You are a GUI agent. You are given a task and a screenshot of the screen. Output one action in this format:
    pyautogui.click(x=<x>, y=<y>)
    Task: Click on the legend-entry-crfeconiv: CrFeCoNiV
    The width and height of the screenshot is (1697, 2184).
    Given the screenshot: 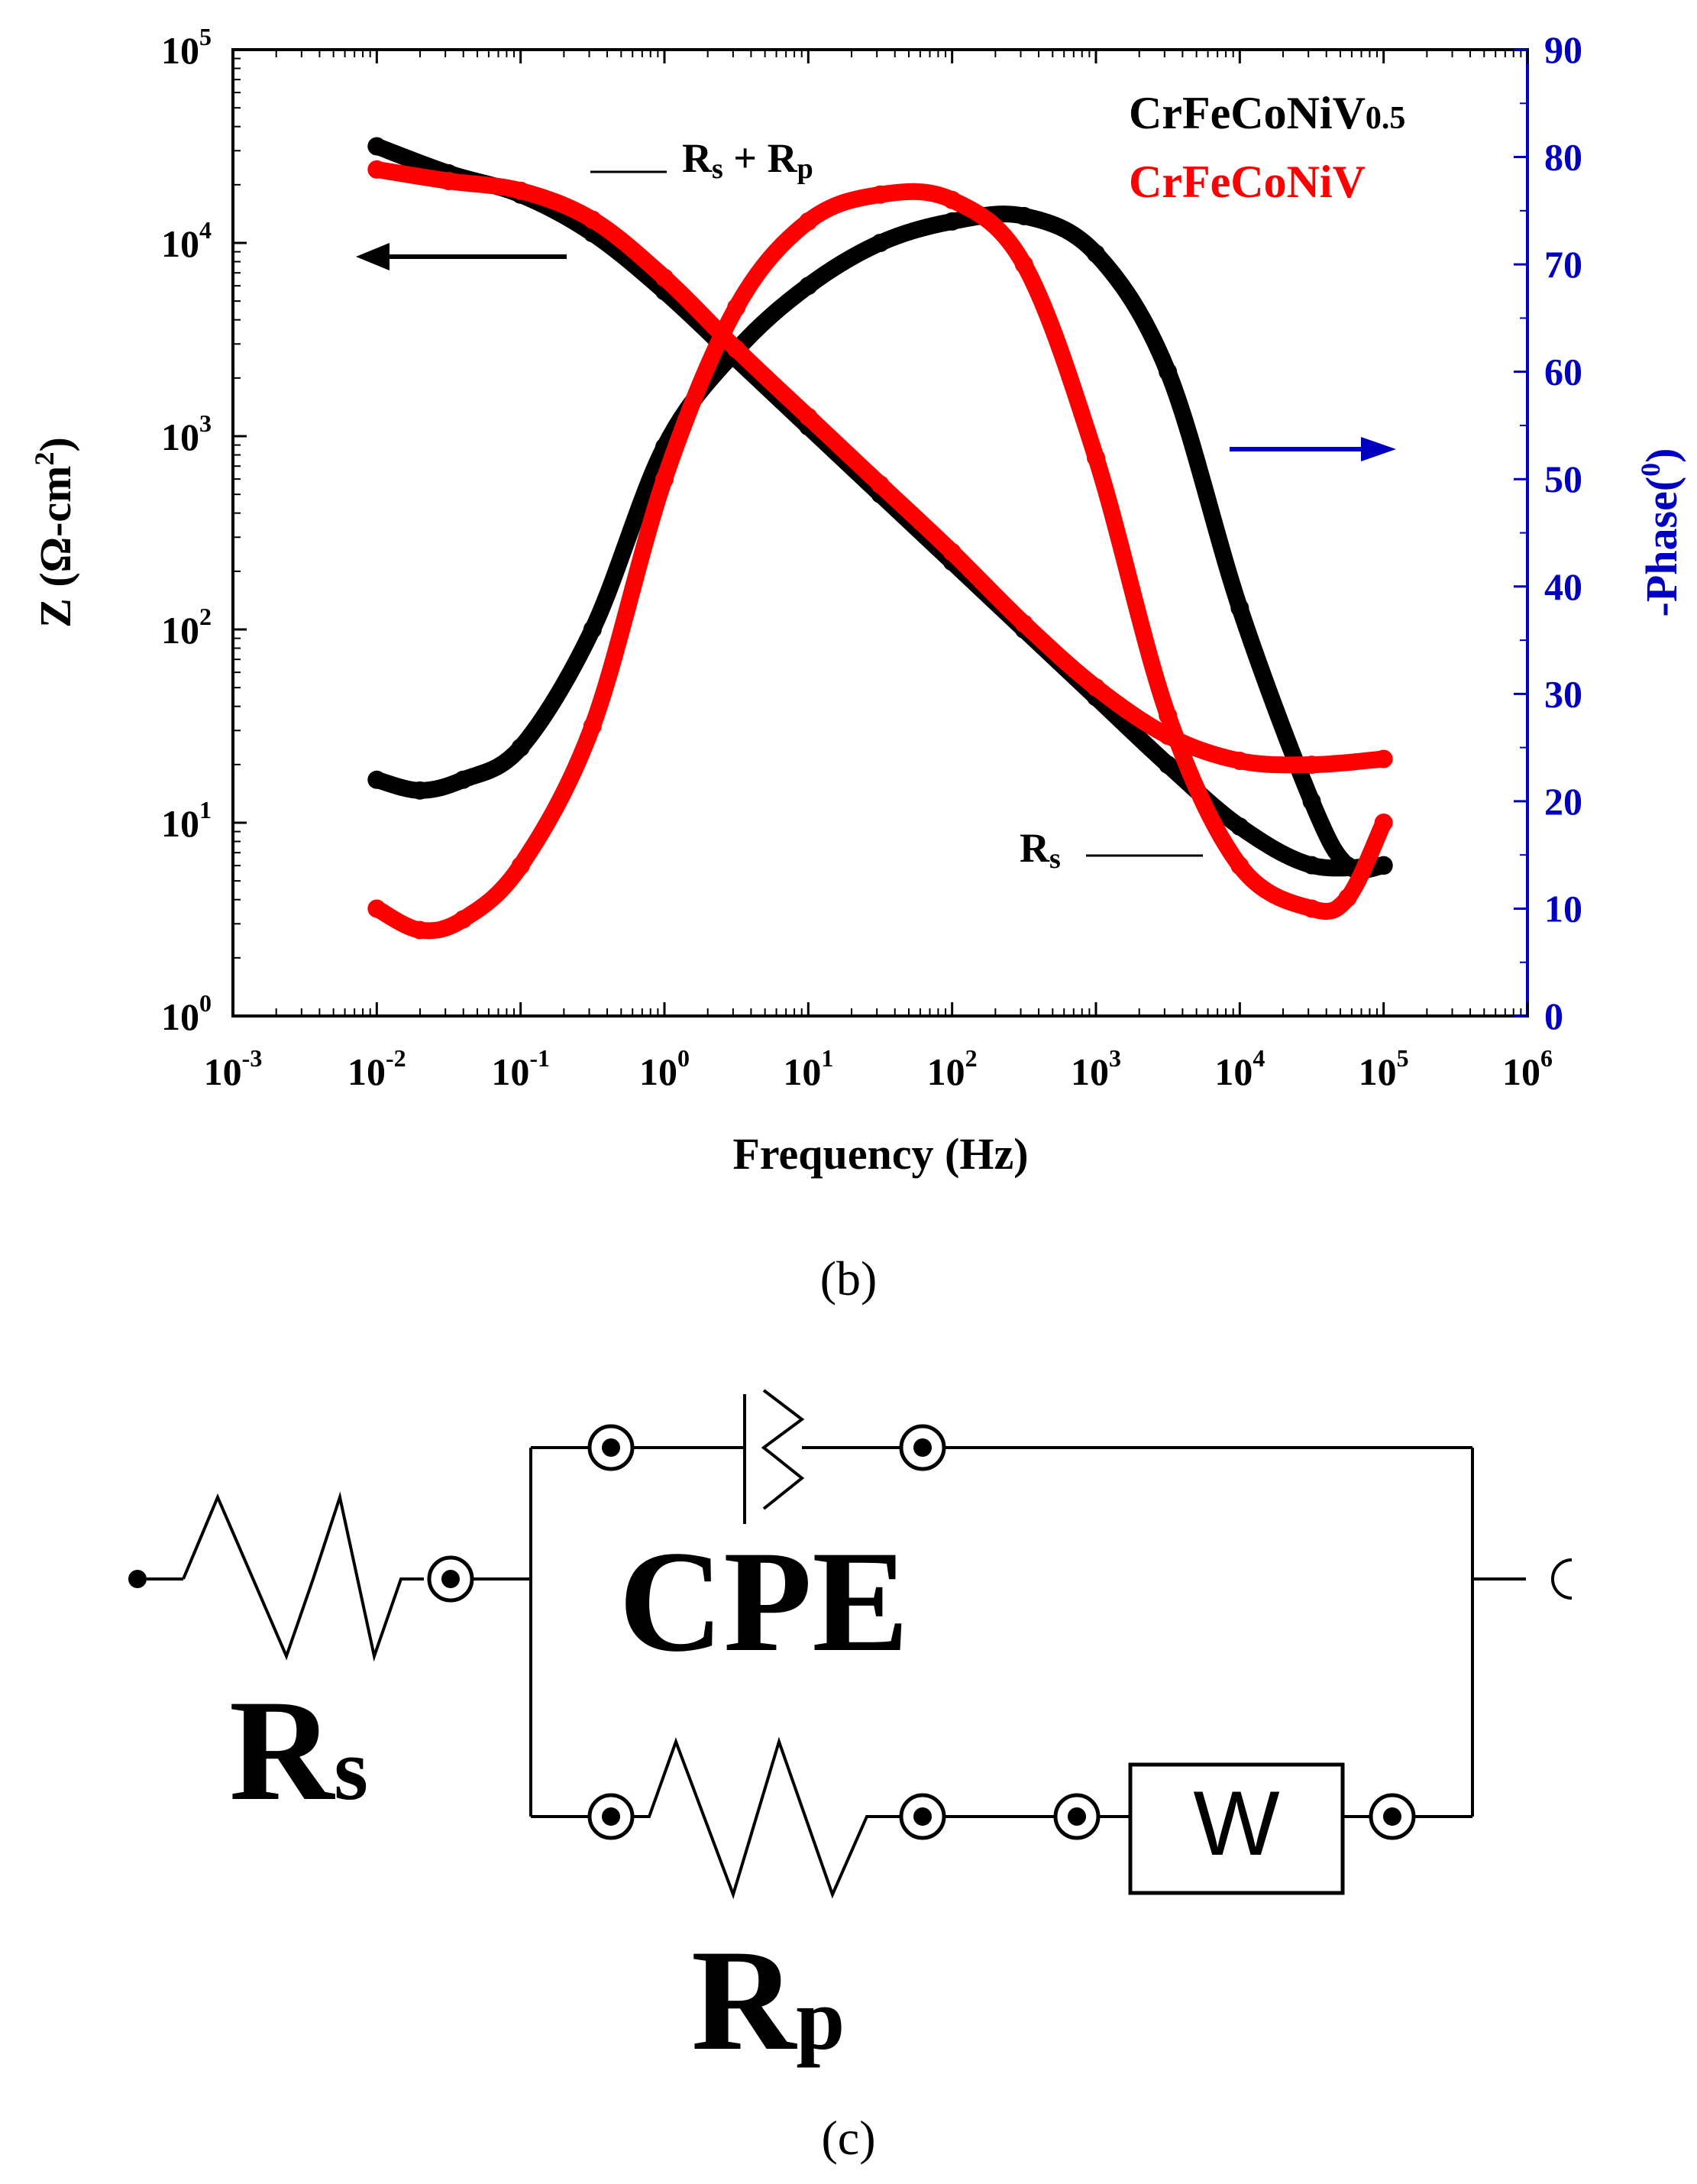 What is the action you would take?
    pyautogui.click(x=1247, y=182)
    